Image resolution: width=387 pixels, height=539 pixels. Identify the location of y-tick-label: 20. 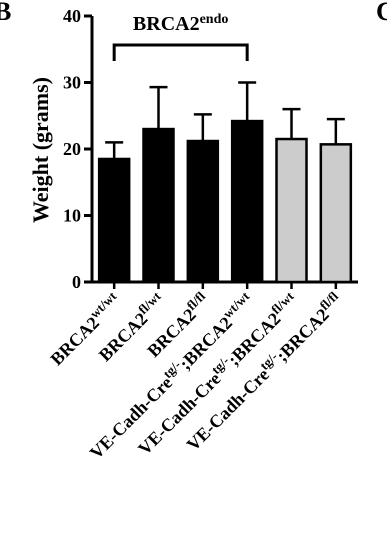
(72, 149).